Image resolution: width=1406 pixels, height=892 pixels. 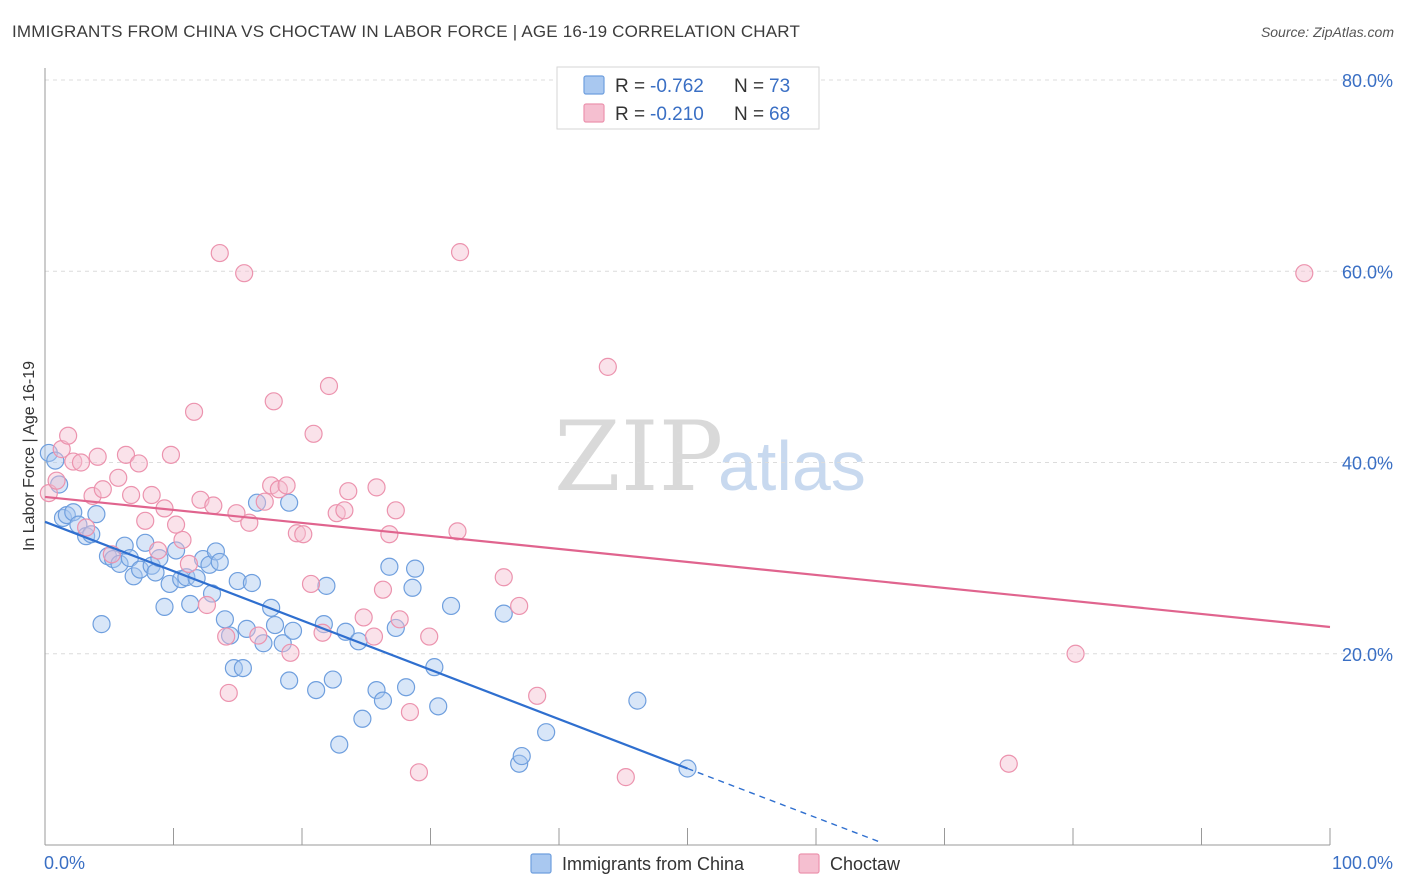 What do you see at coordinates (1367, 464) in the screenshot?
I see `y-tick-label: 40.0%` at bounding box center [1367, 464].